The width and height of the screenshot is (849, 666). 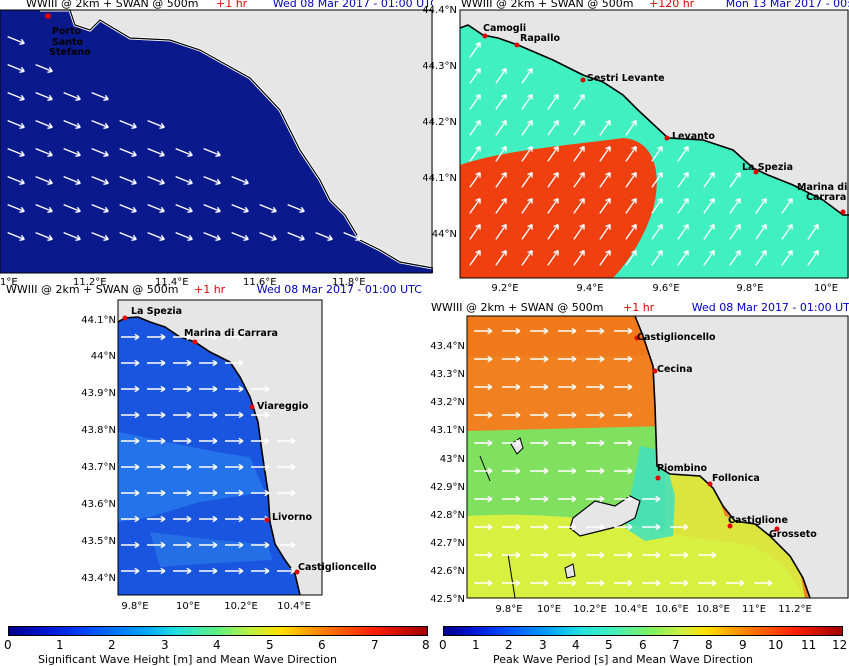 I want to click on y-tick: 43.5°N, so click(x=98, y=541).